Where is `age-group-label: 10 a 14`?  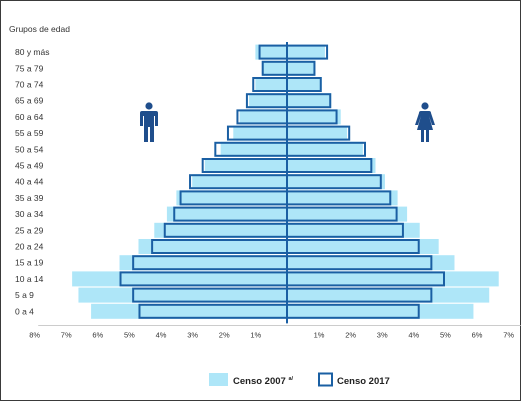
age-group-label: 10 a 14 is located at coordinates (29, 279).